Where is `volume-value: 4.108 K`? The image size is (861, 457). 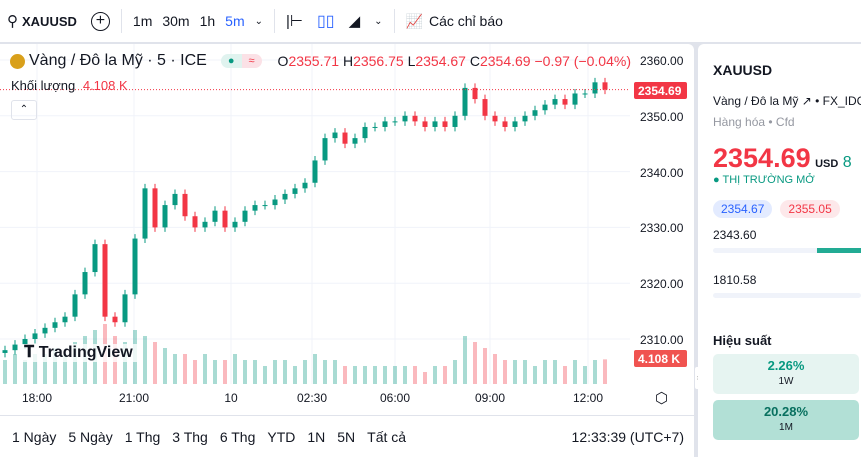 volume-value: 4.108 K is located at coordinates (105, 85).